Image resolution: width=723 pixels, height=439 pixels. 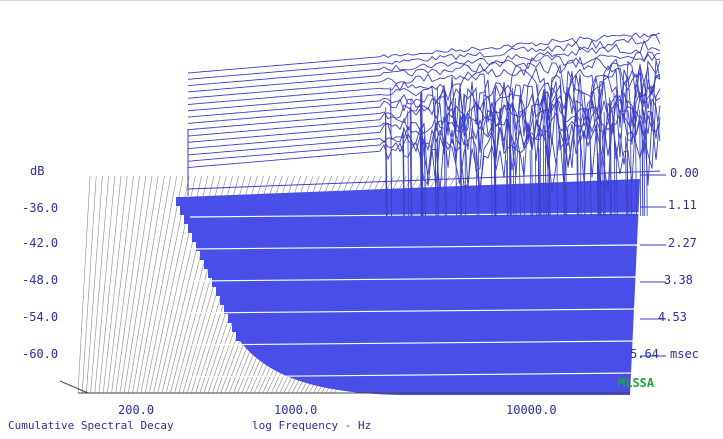 What do you see at coordinates (678, 280) in the screenshot?
I see `time-tick-label: 3.38` at bounding box center [678, 280].